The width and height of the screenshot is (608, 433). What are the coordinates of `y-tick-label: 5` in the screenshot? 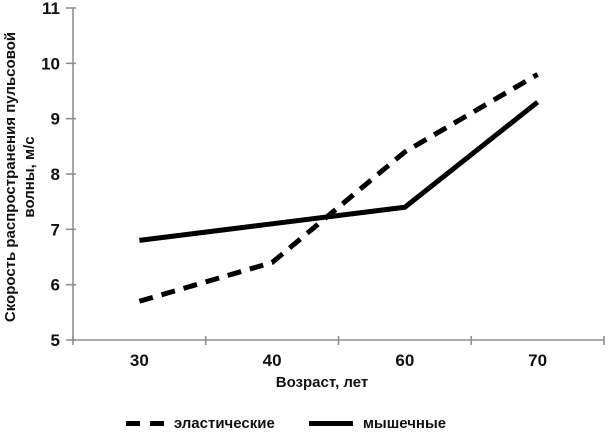 It's located at (55, 340).